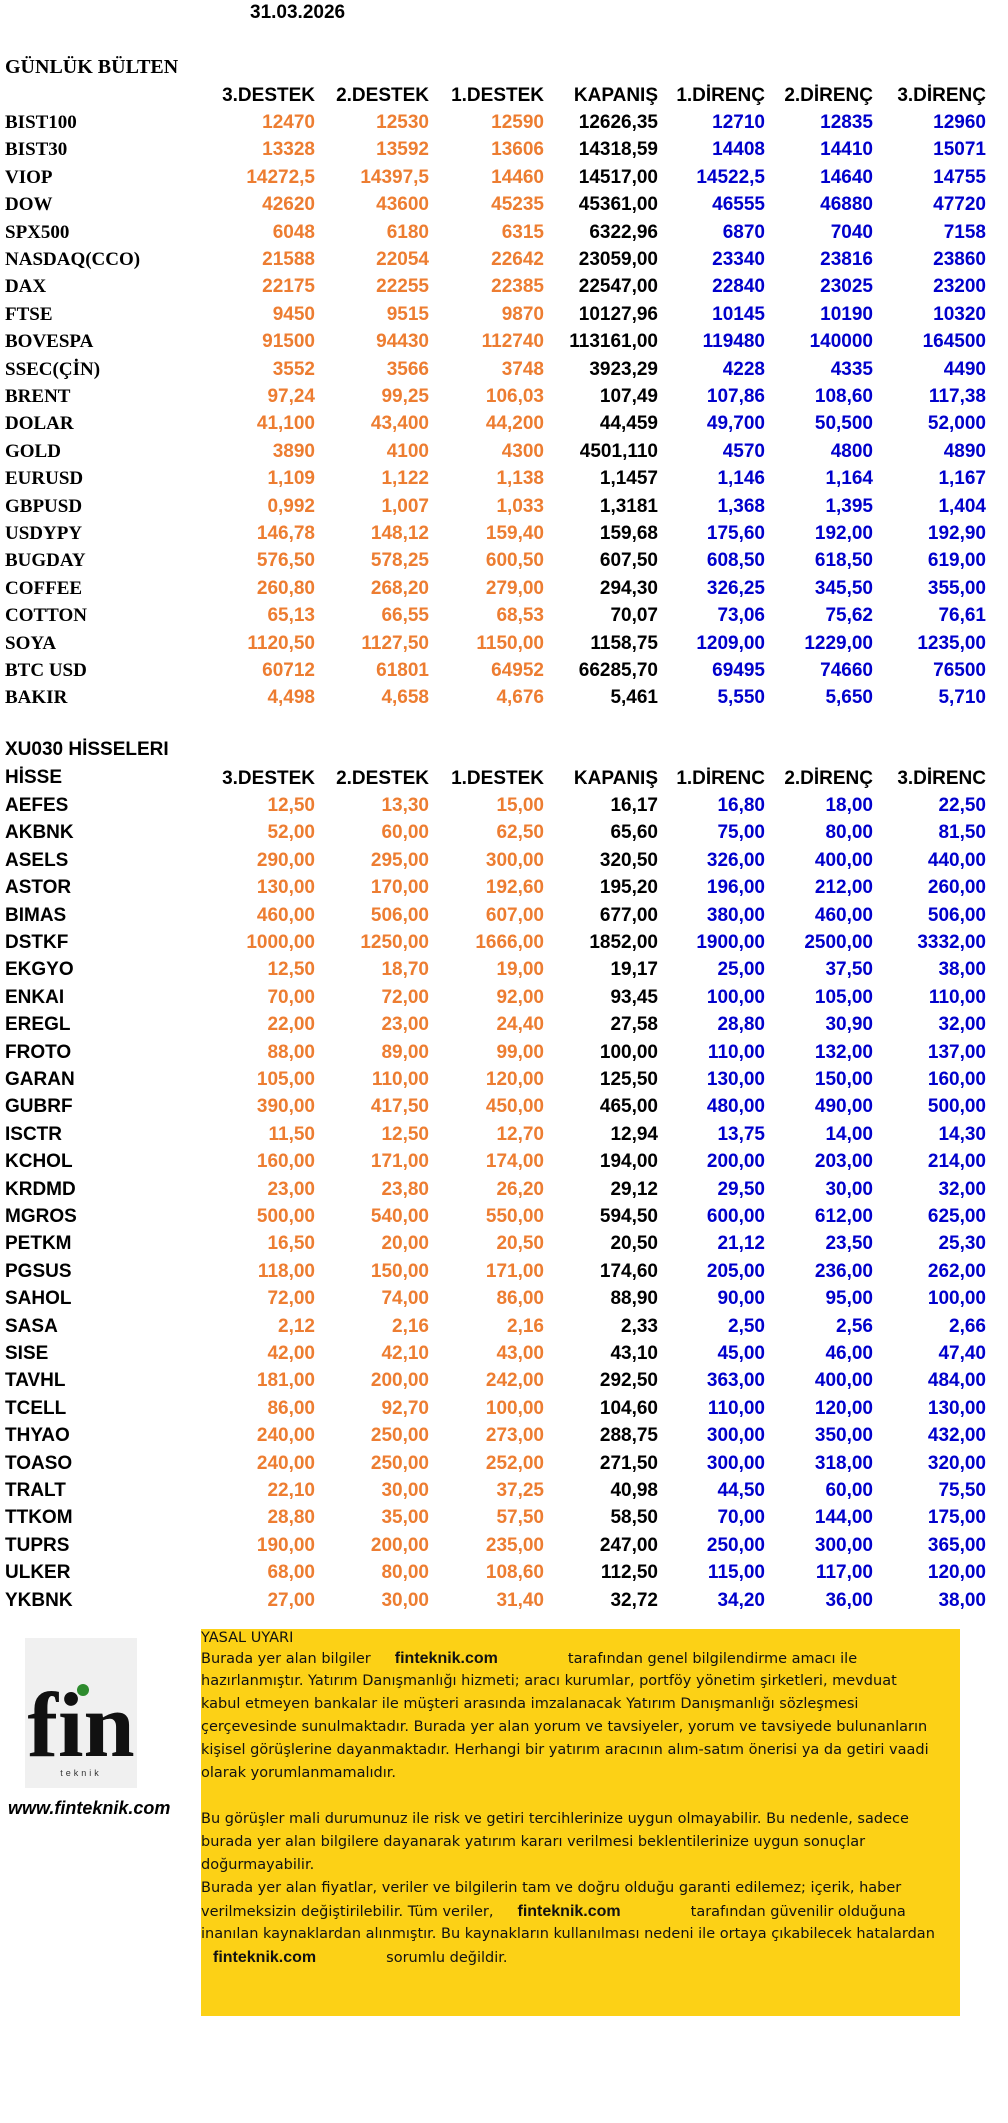 Image resolution: width=1008 pixels, height=2123 pixels. I want to click on cell-value: 70,00, so click(291, 997).